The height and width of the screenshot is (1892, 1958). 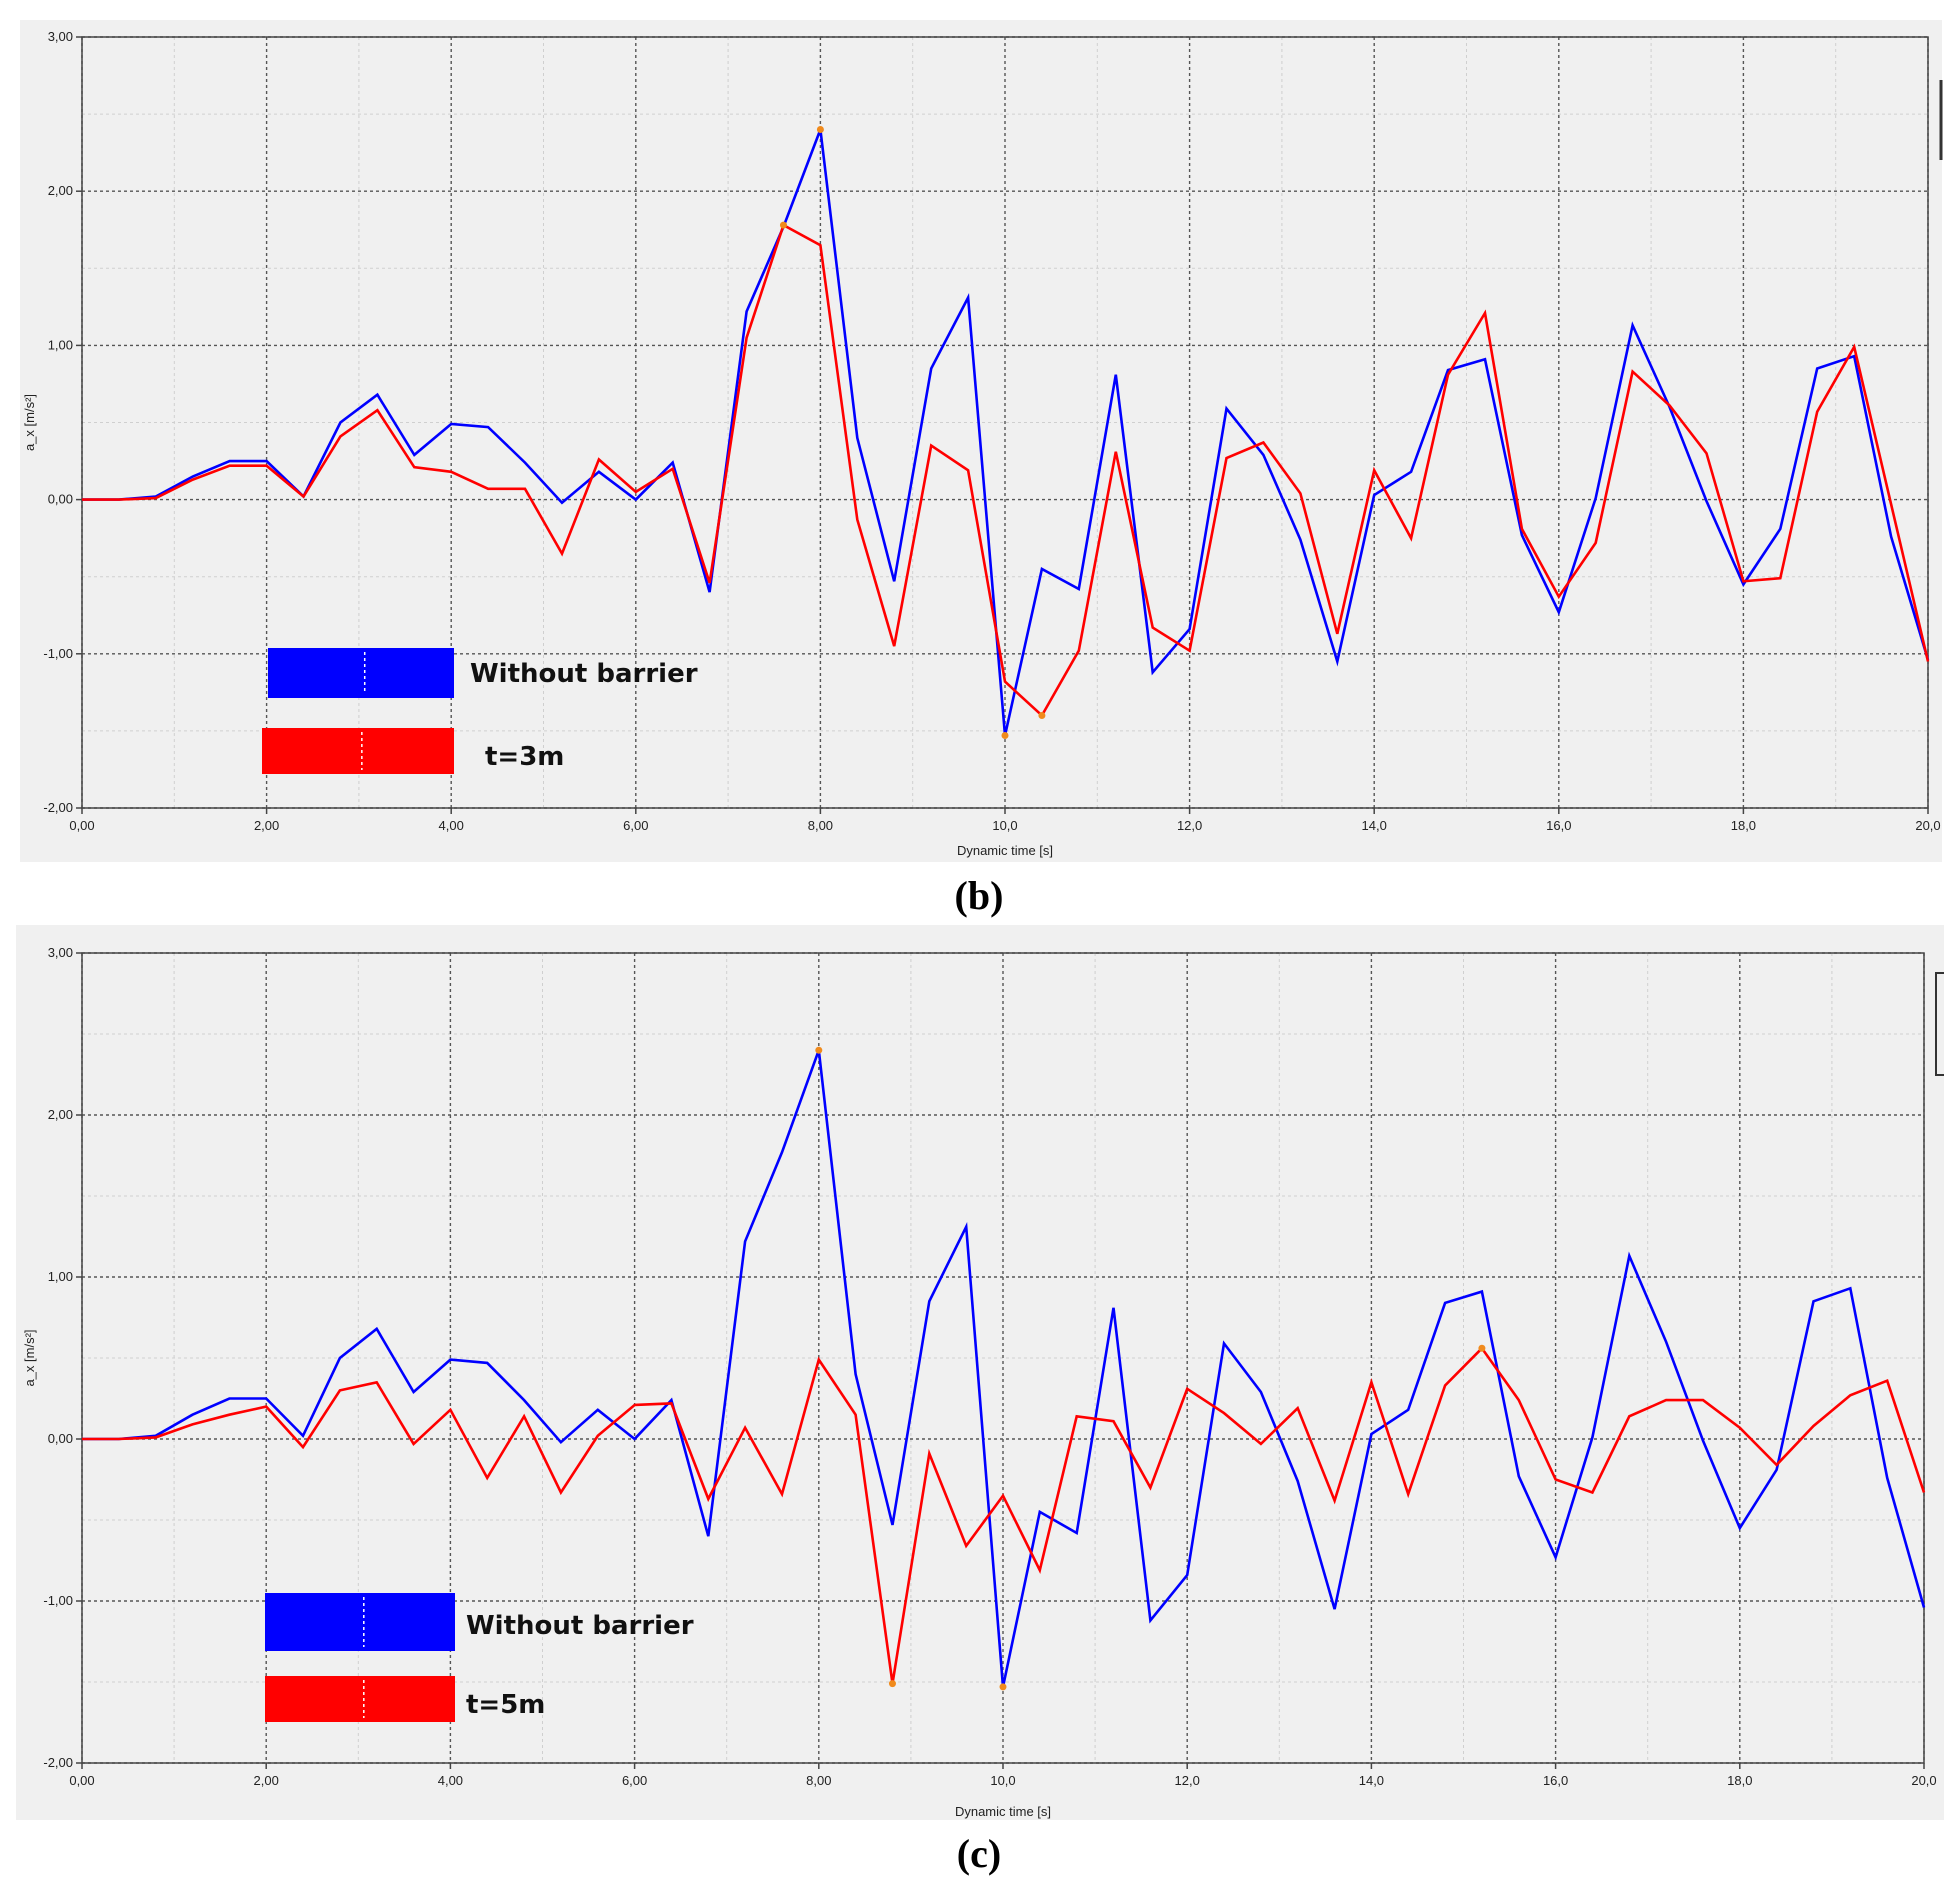 I want to click on legend-label: t=5m, so click(x=505, y=1705).